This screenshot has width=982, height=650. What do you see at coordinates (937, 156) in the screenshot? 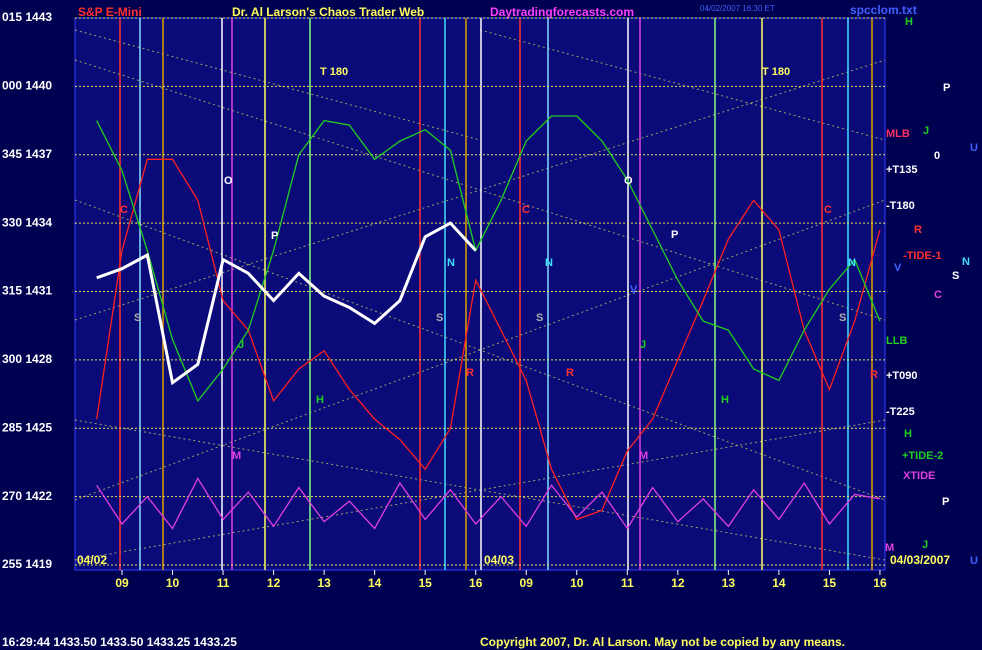
I see `level-label: 0` at bounding box center [937, 156].